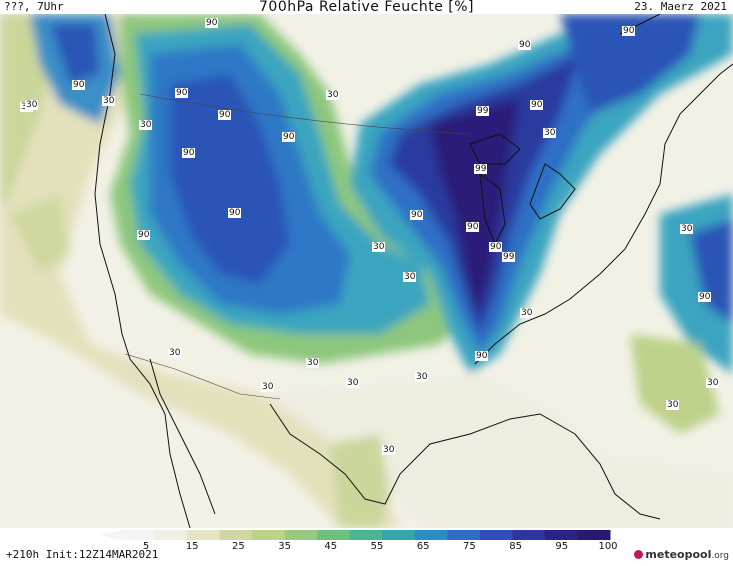 The height and width of the screenshot is (566, 733). What do you see at coordinates (82, 554) in the screenshot?
I see `init-time: +210h Init:12Z14MAR2021` at bounding box center [82, 554].